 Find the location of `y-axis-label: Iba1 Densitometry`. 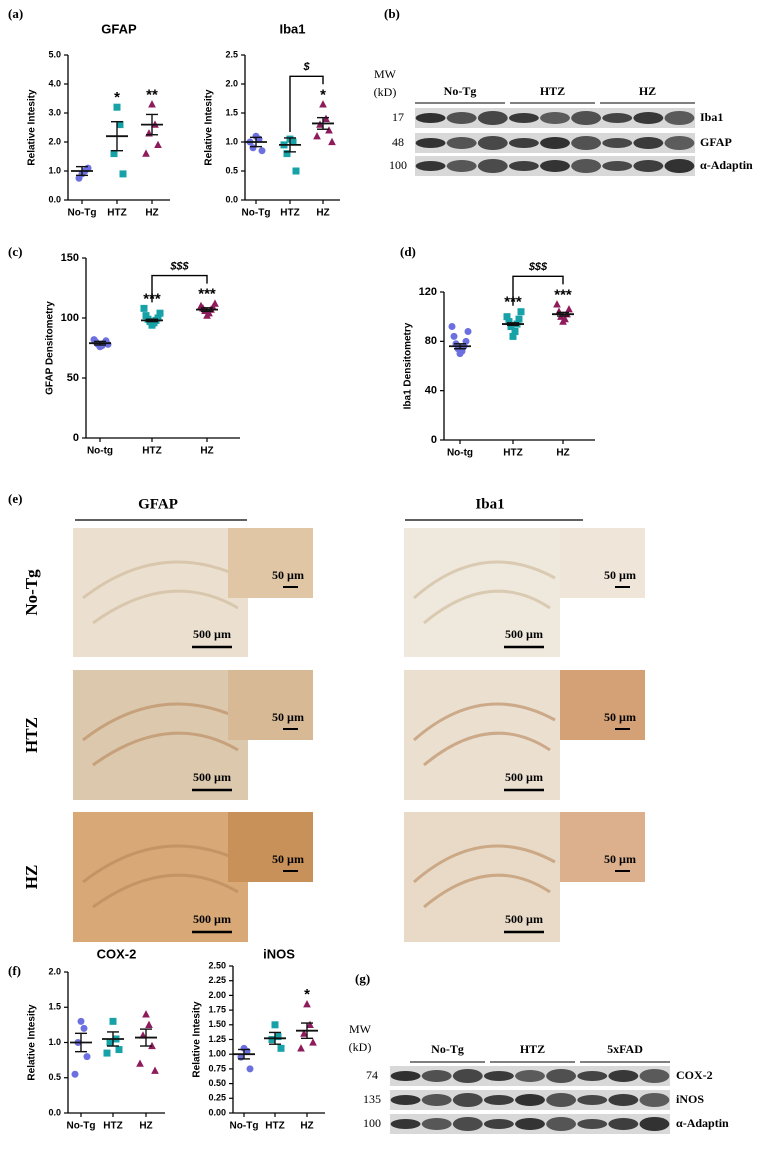

y-axis-label: Iba1 Densitometry is located at coordinates (408, 365).